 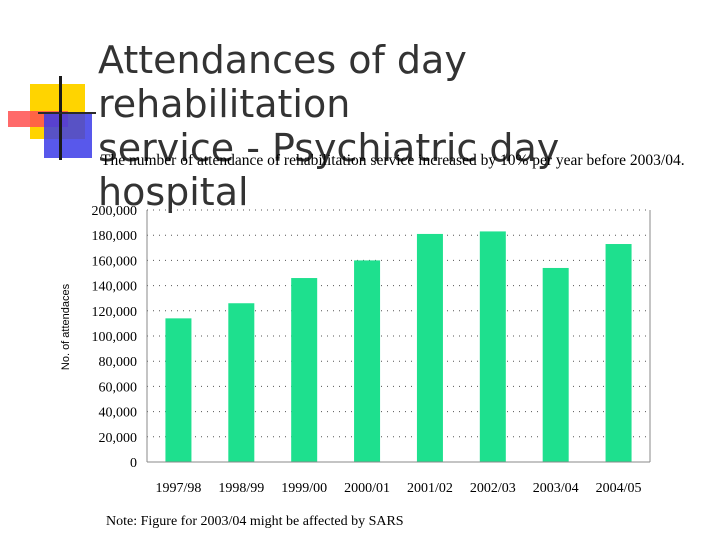 What do you see at coordinates (556, 488) in the screenshot?
I see `x-tick-label: 2003/04` at bounding box center [556, 488].